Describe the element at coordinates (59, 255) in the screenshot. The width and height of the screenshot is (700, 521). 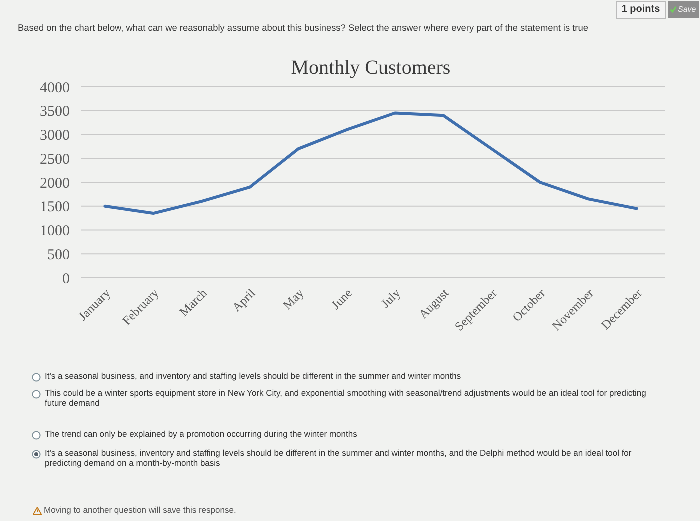
I see `y-tick-label: 500` at that location.